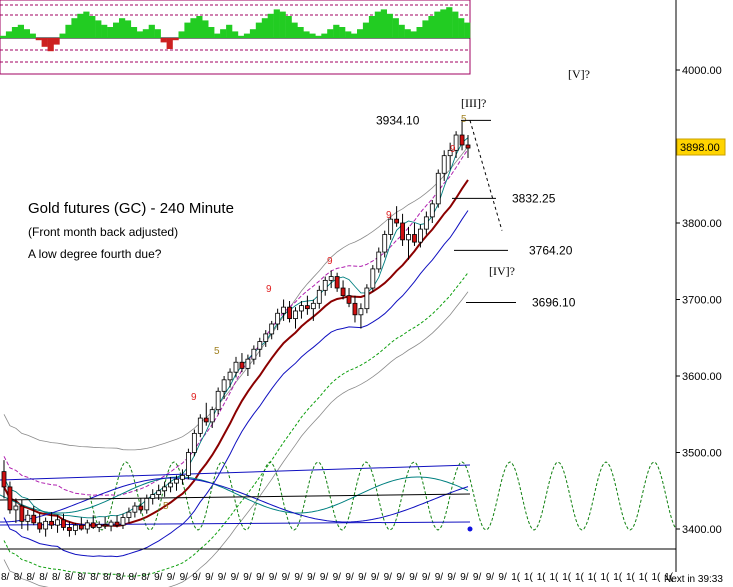 The image size is (733, 587). What do you see at coordinates (534, 198) in the screenshot?
I see `price-level-label: 3832.25` at bounding box center [534, 198].